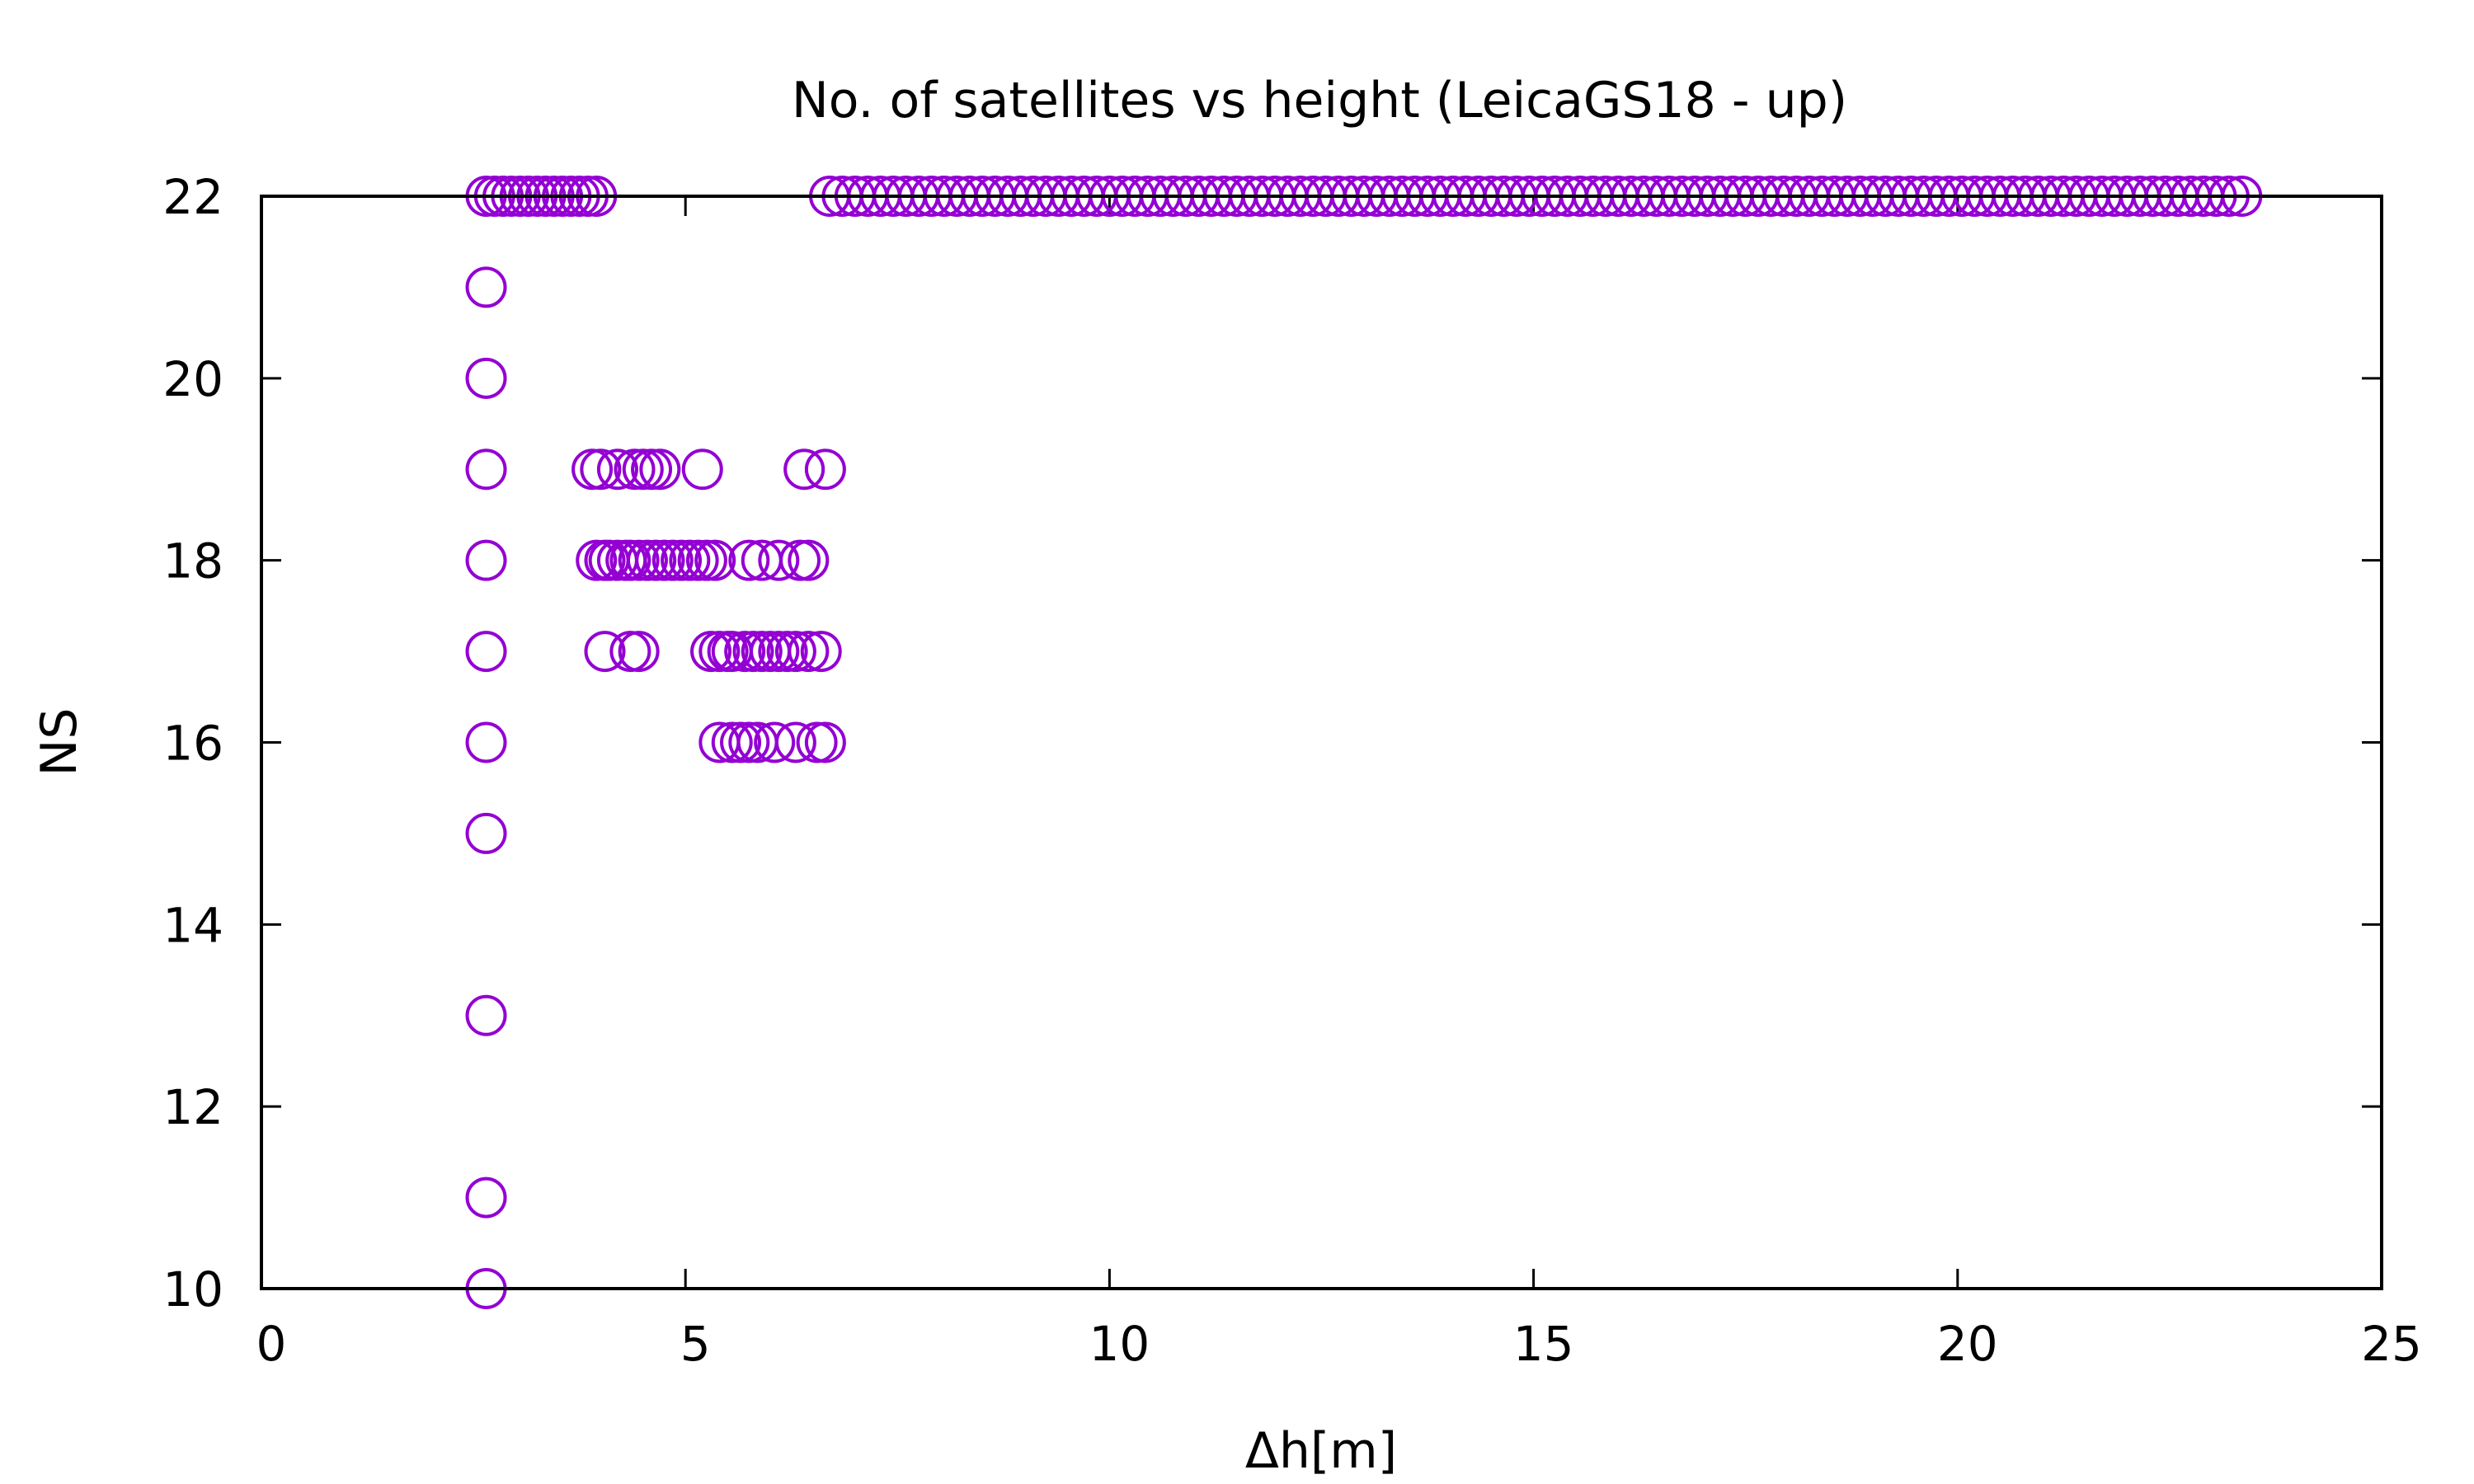 This screenshot has height=1484, width=2474. What do you see at coordinates (192, 561) in the screenshot?
I see `y-tick-label: 18` at bounding box center [192, 561].